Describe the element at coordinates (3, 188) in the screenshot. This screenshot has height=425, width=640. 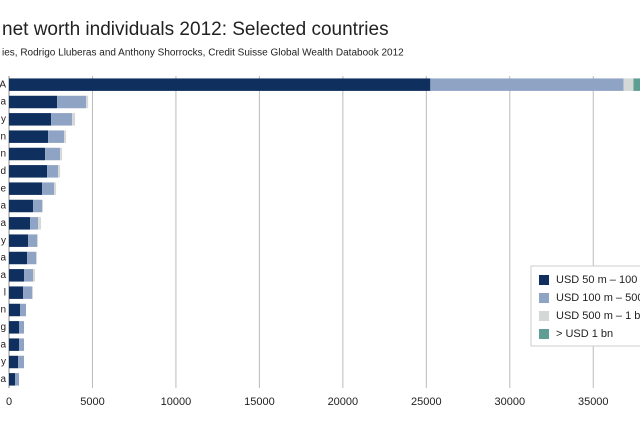
I see `y-tick-label: e` at that location.